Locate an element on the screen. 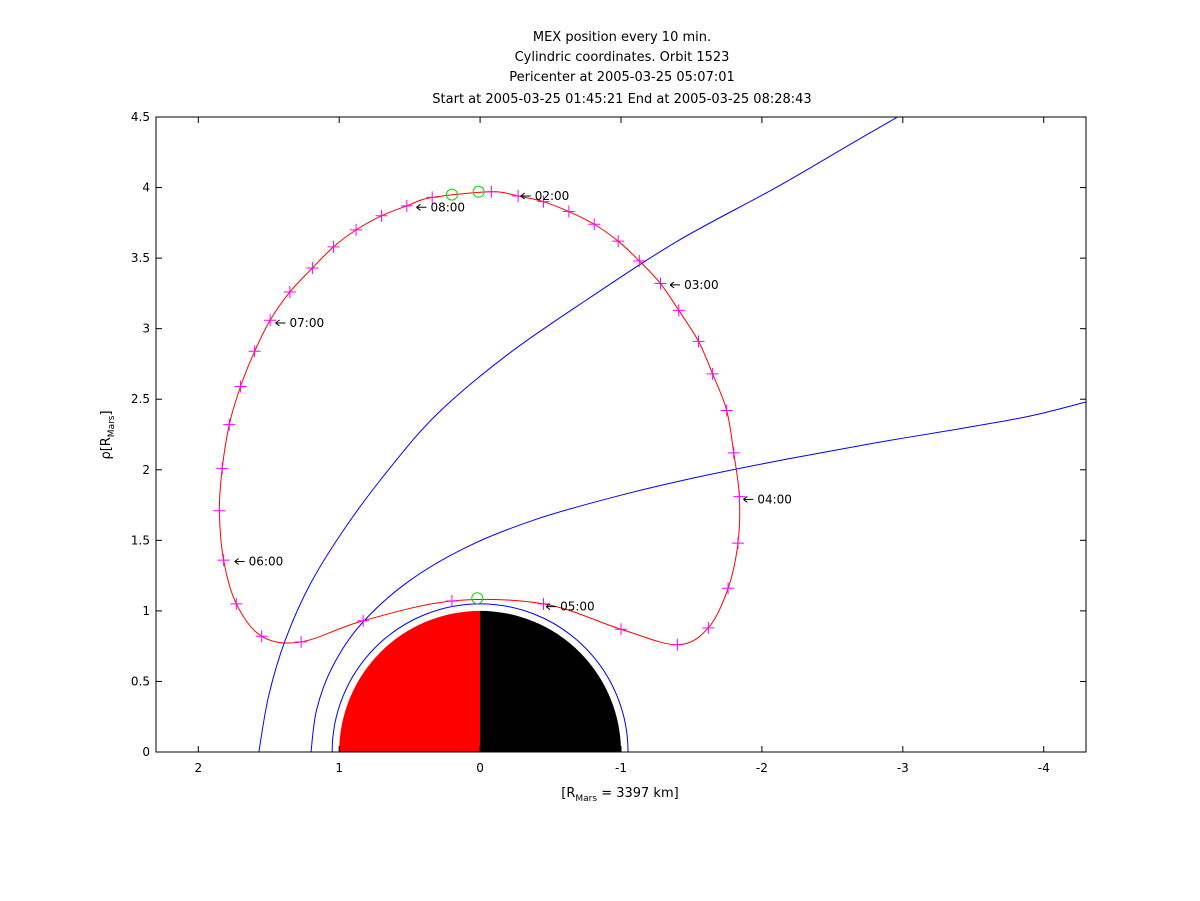 This screenshot has height=901, width=1200. y-tick-label: 0.5 is located at coordinates (140, 681).